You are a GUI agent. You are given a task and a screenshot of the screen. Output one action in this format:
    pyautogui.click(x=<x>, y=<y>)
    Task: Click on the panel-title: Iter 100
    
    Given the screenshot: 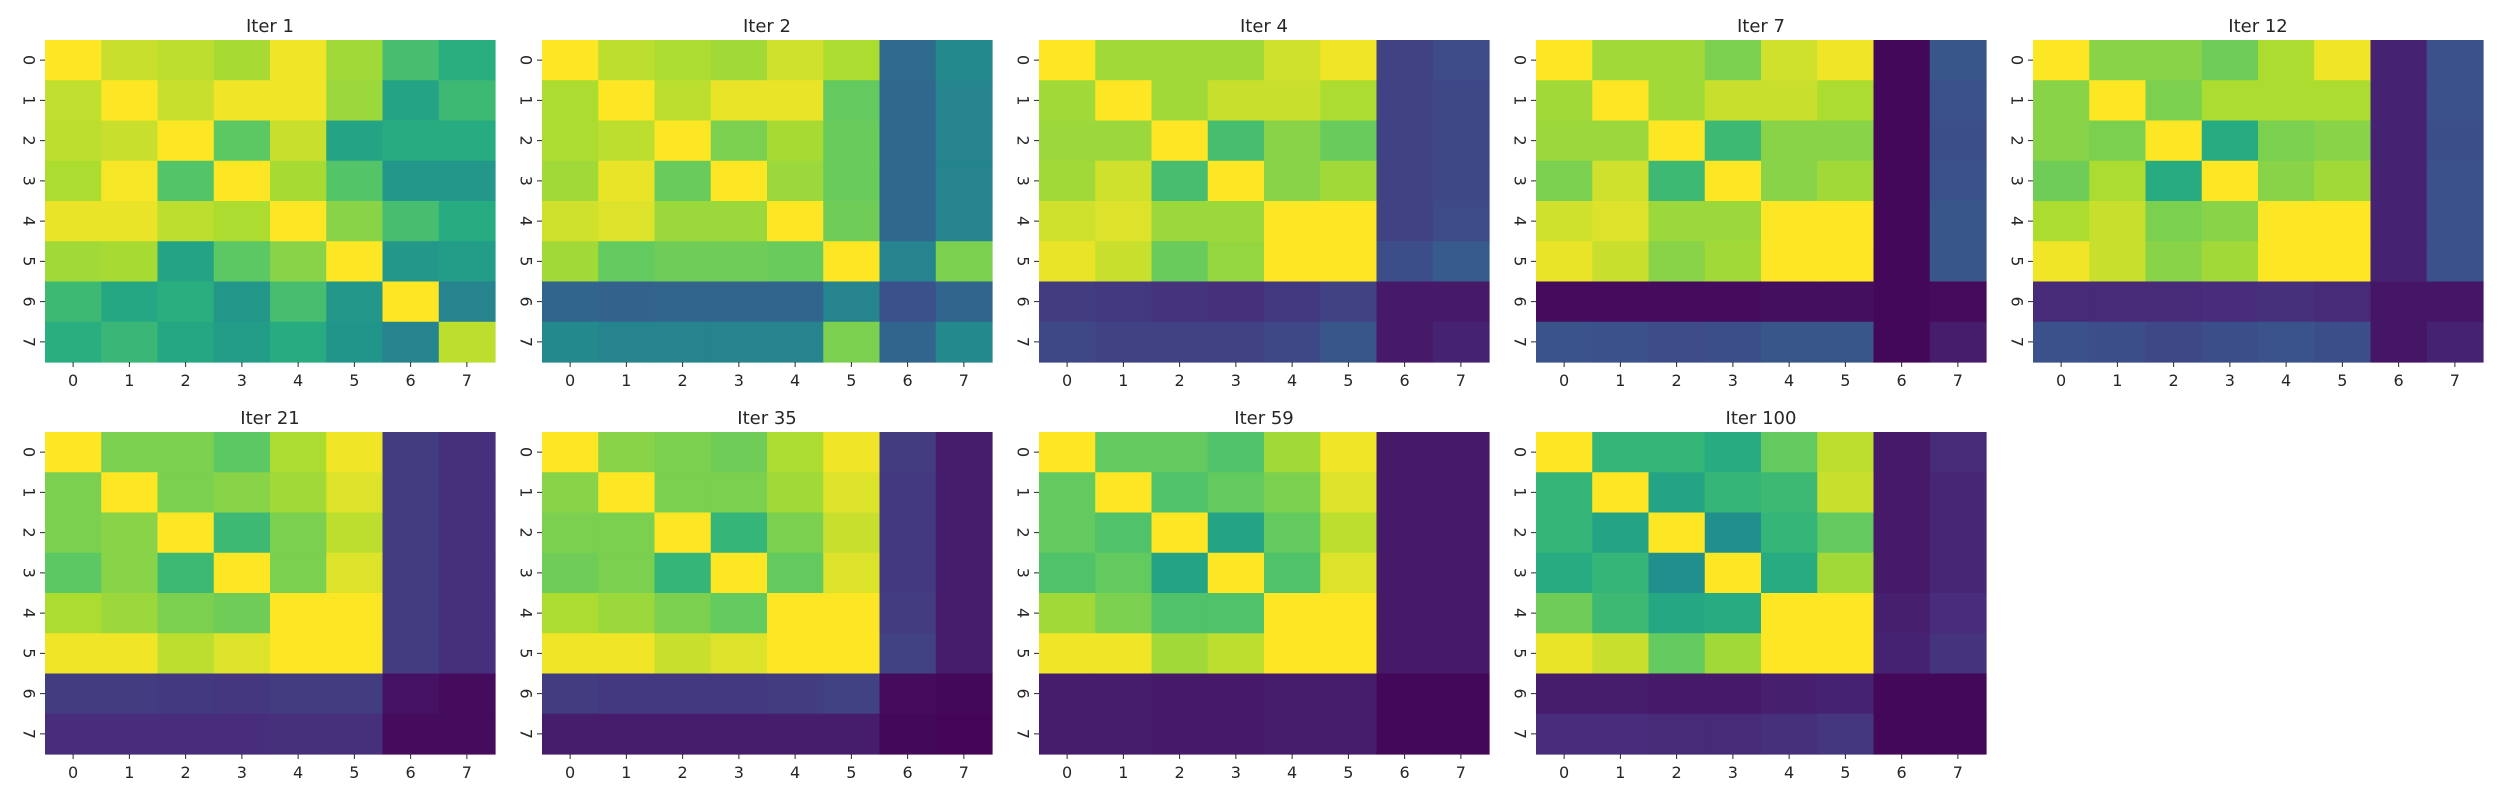 What is the action you would take?
    pyautogui.click(x=1761, y=418)
    